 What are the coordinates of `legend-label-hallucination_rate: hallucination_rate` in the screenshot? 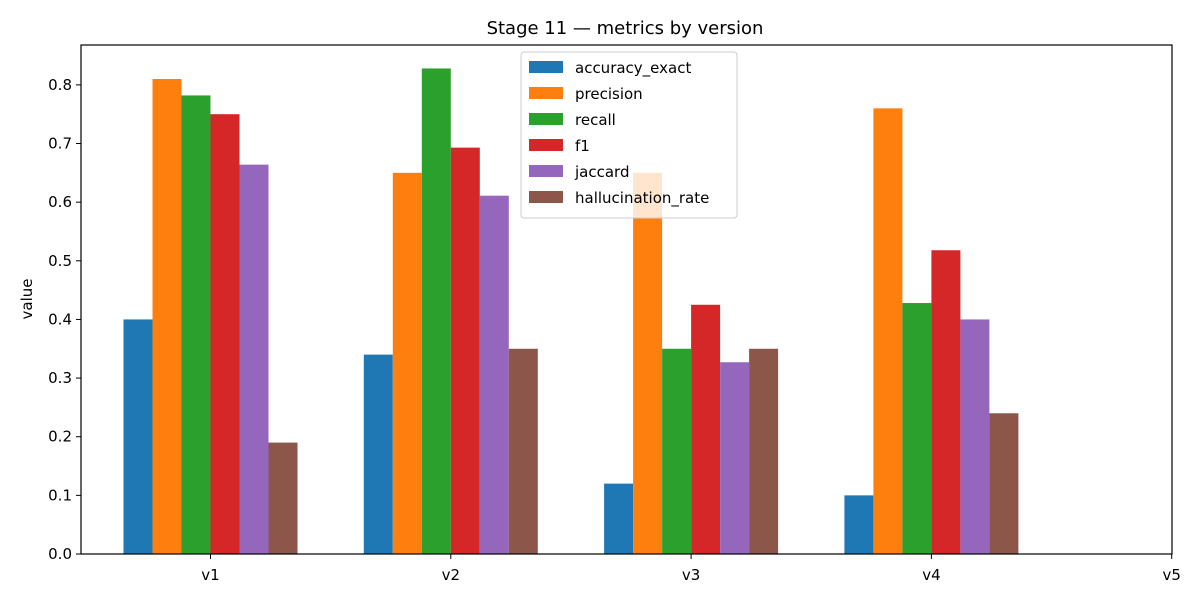 It's located at (642, 198).